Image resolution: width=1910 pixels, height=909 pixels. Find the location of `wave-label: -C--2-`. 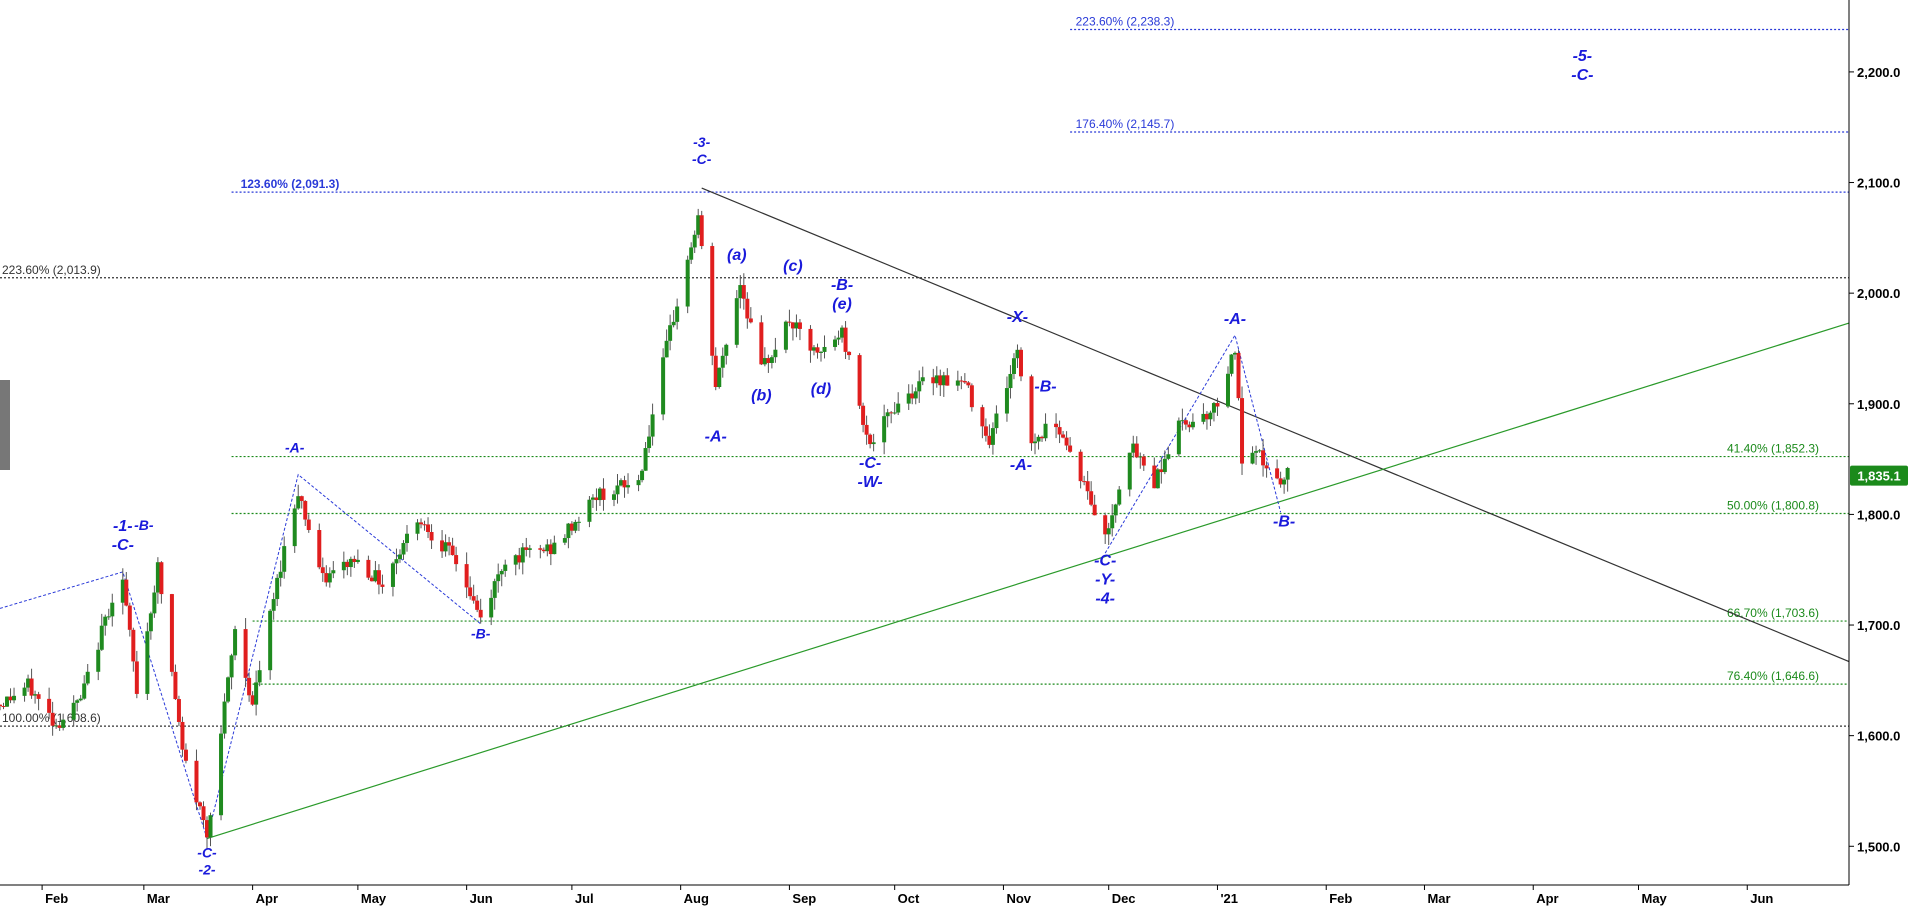

wave-label: -C--2- is located at coordinates (207, 860).